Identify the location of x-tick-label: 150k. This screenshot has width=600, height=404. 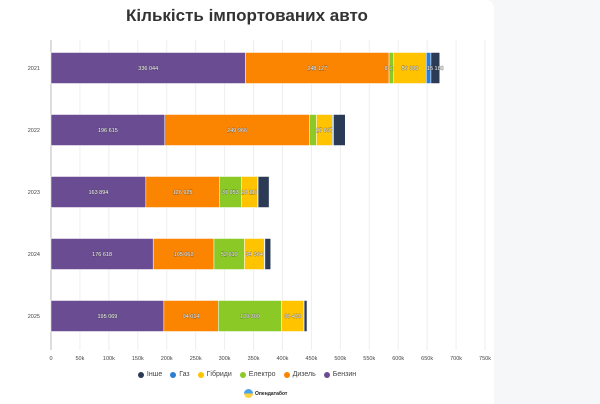
(138, 359).